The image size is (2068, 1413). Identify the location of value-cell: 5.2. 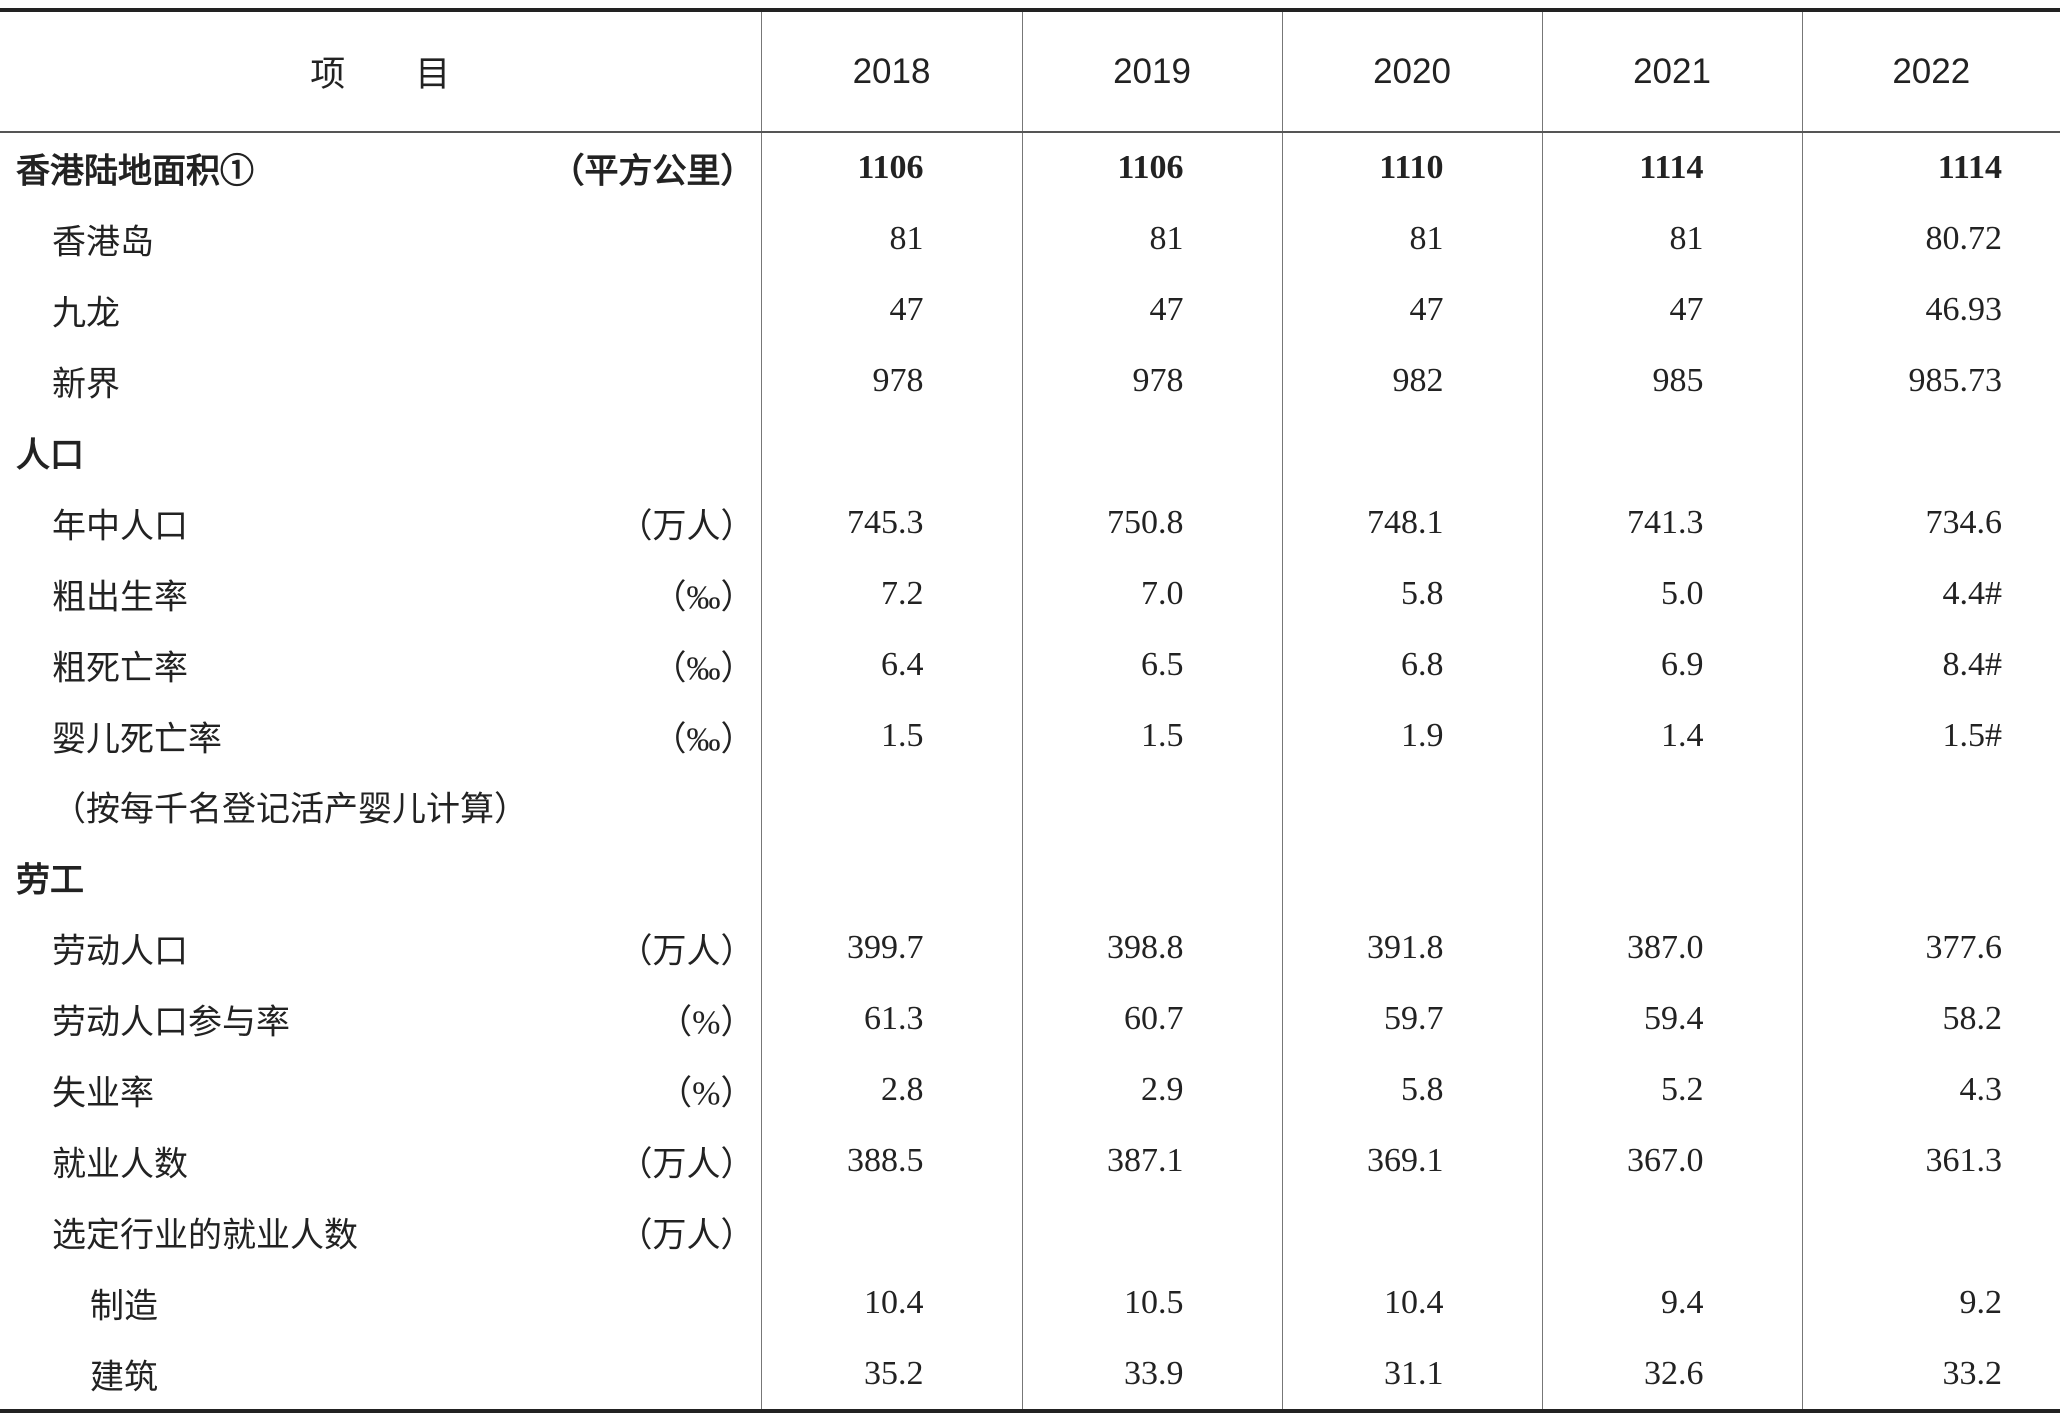
(1671, 1090).